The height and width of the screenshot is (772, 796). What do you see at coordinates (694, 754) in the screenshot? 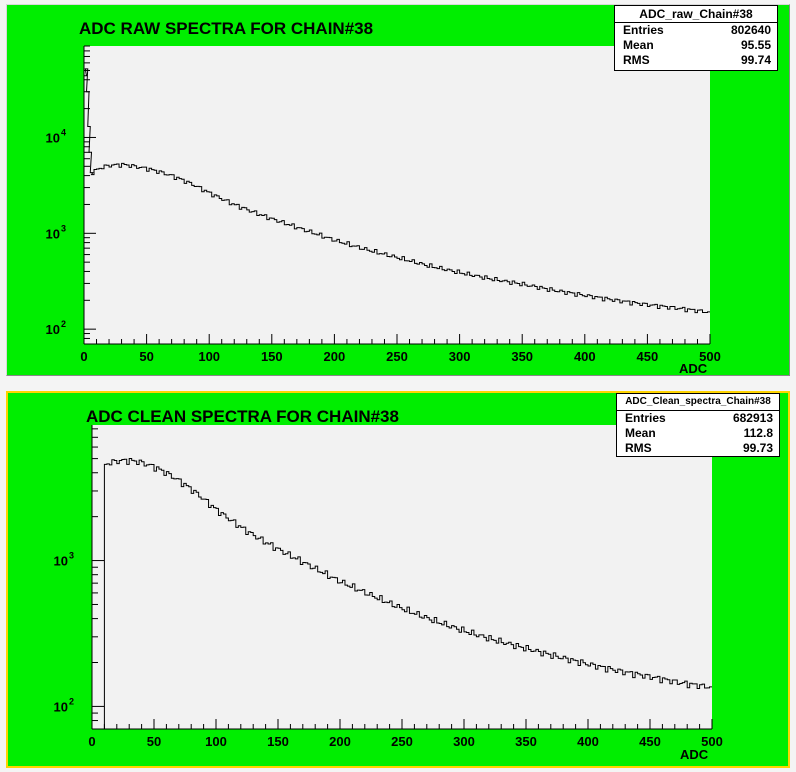
I see `clean-x-axis-label: ADC` at bounding box center [694, 754].